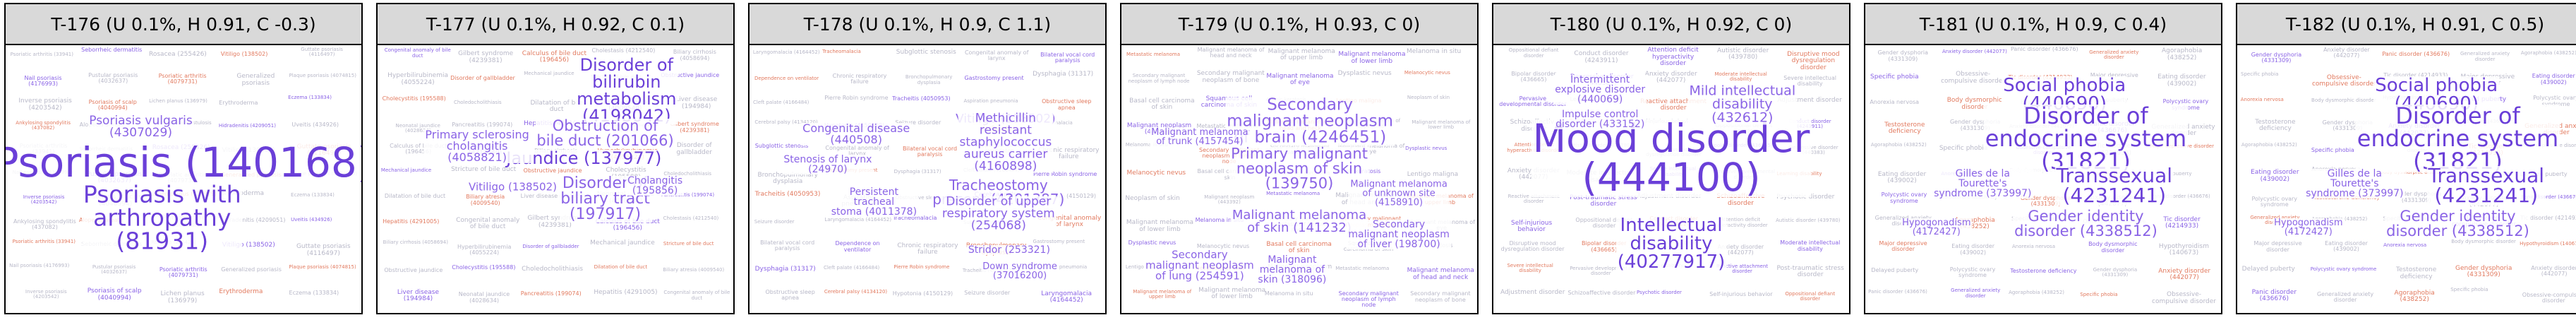 Image resolution: width=2576 pixels, height=320 pixels. I want to click on cloud-term: Hypotonia (4150129), so click(923, 294).